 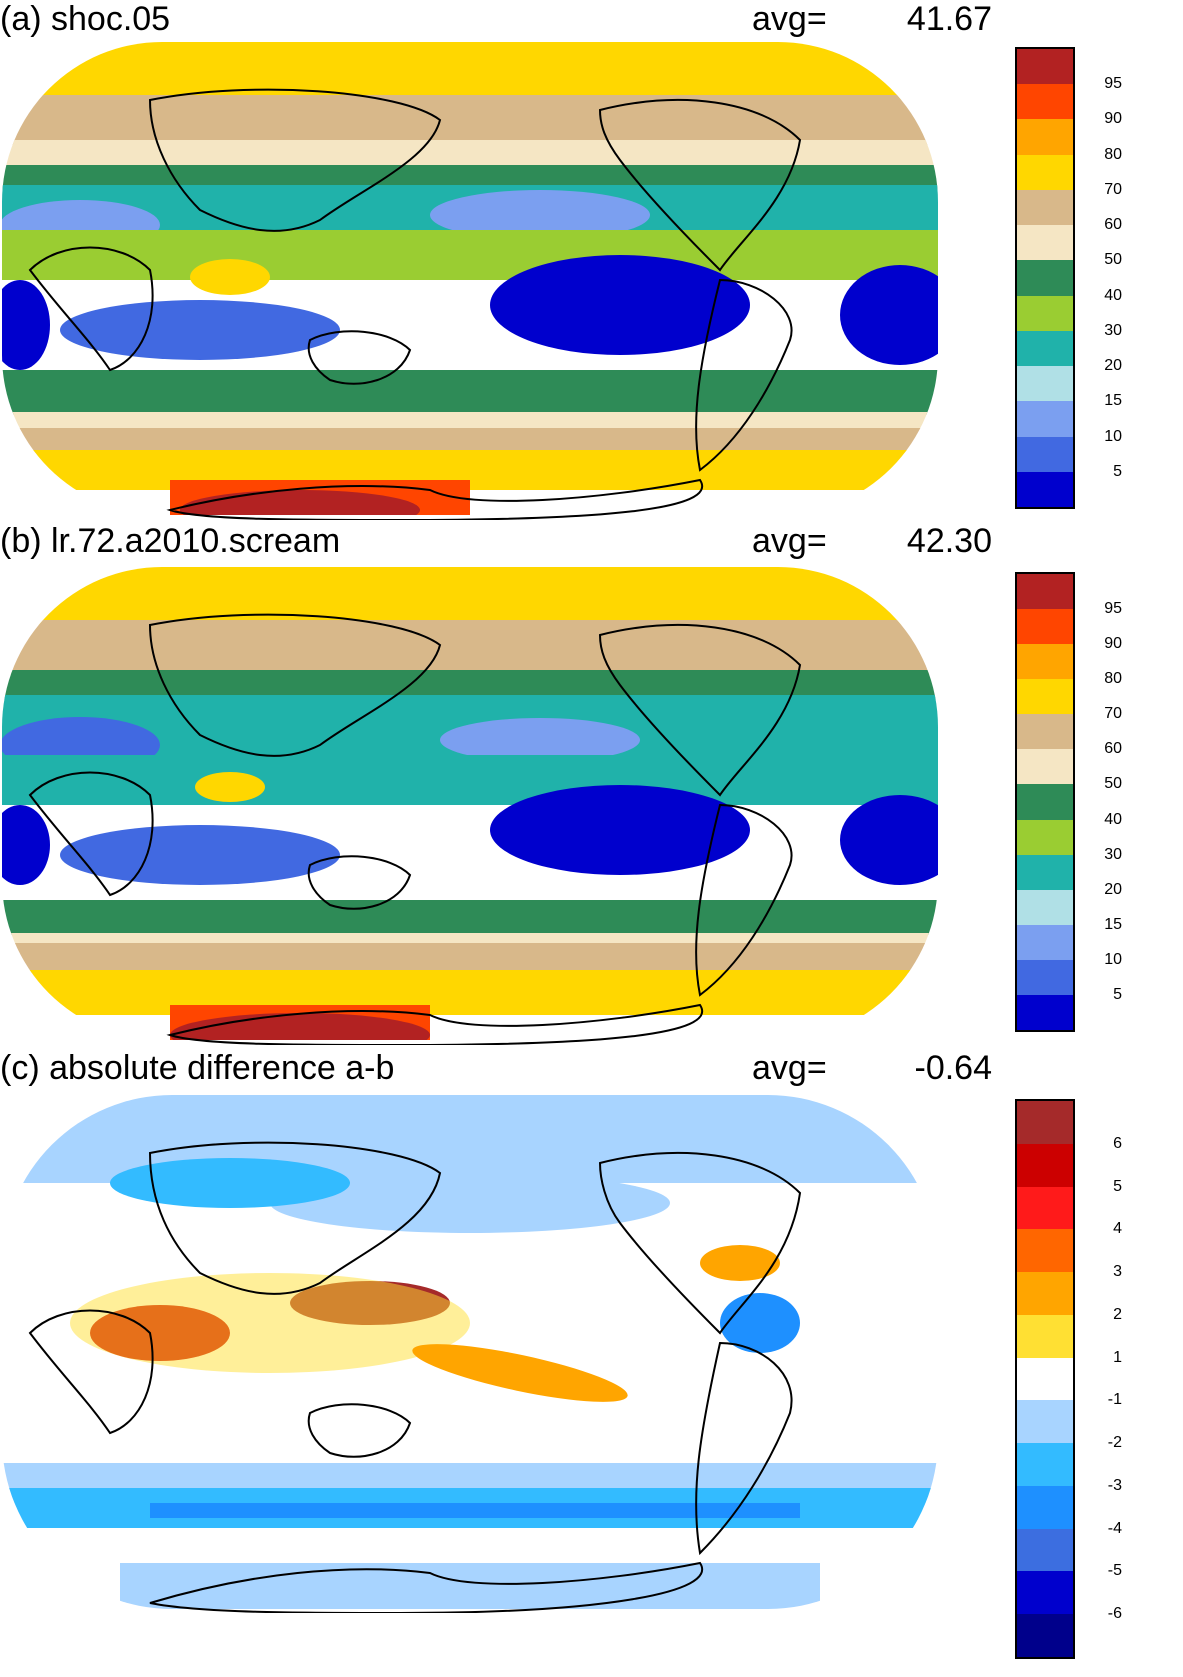 I want to click on colorbar-tick-label: 15, so click(x=1113, y=924).